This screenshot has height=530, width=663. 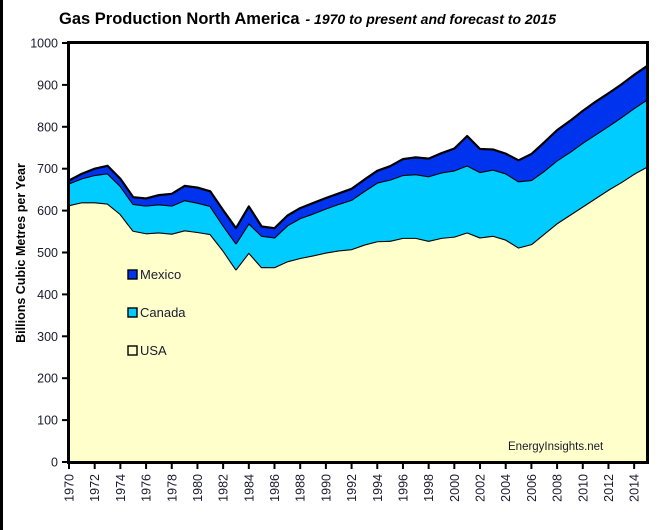 I want to click on y-axis-ticks: 0 100 200 300 400 500 600 700 800 900 1000, so click(x=49, y=253).